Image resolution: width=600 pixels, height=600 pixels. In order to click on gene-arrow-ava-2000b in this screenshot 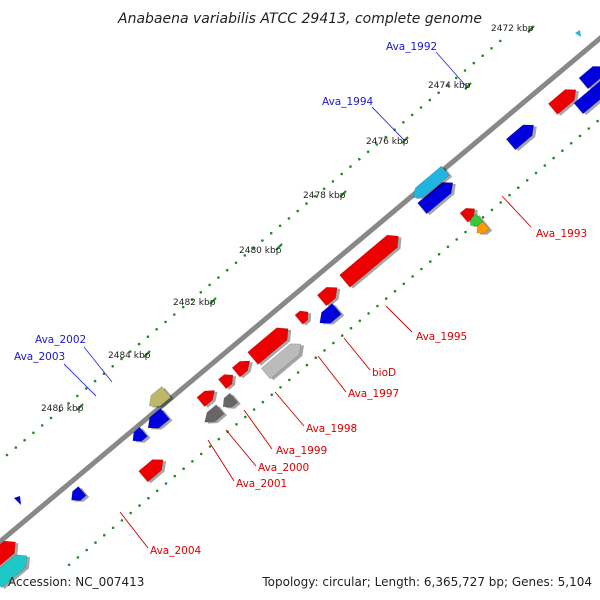, I will do `click(231, 400)`.